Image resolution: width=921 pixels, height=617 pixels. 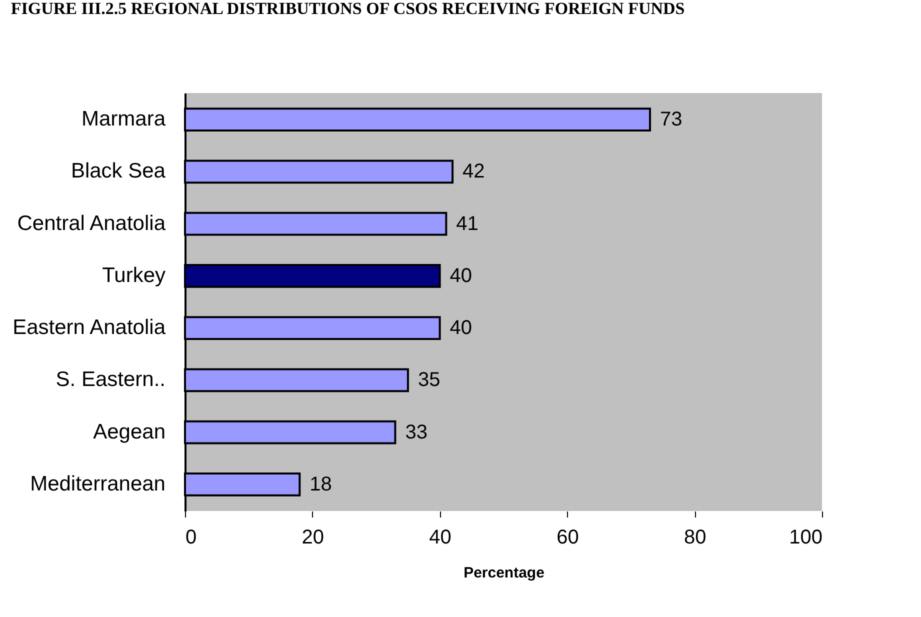 I want to click on y-tick-label: Turkey, so click(x=134, y=275).